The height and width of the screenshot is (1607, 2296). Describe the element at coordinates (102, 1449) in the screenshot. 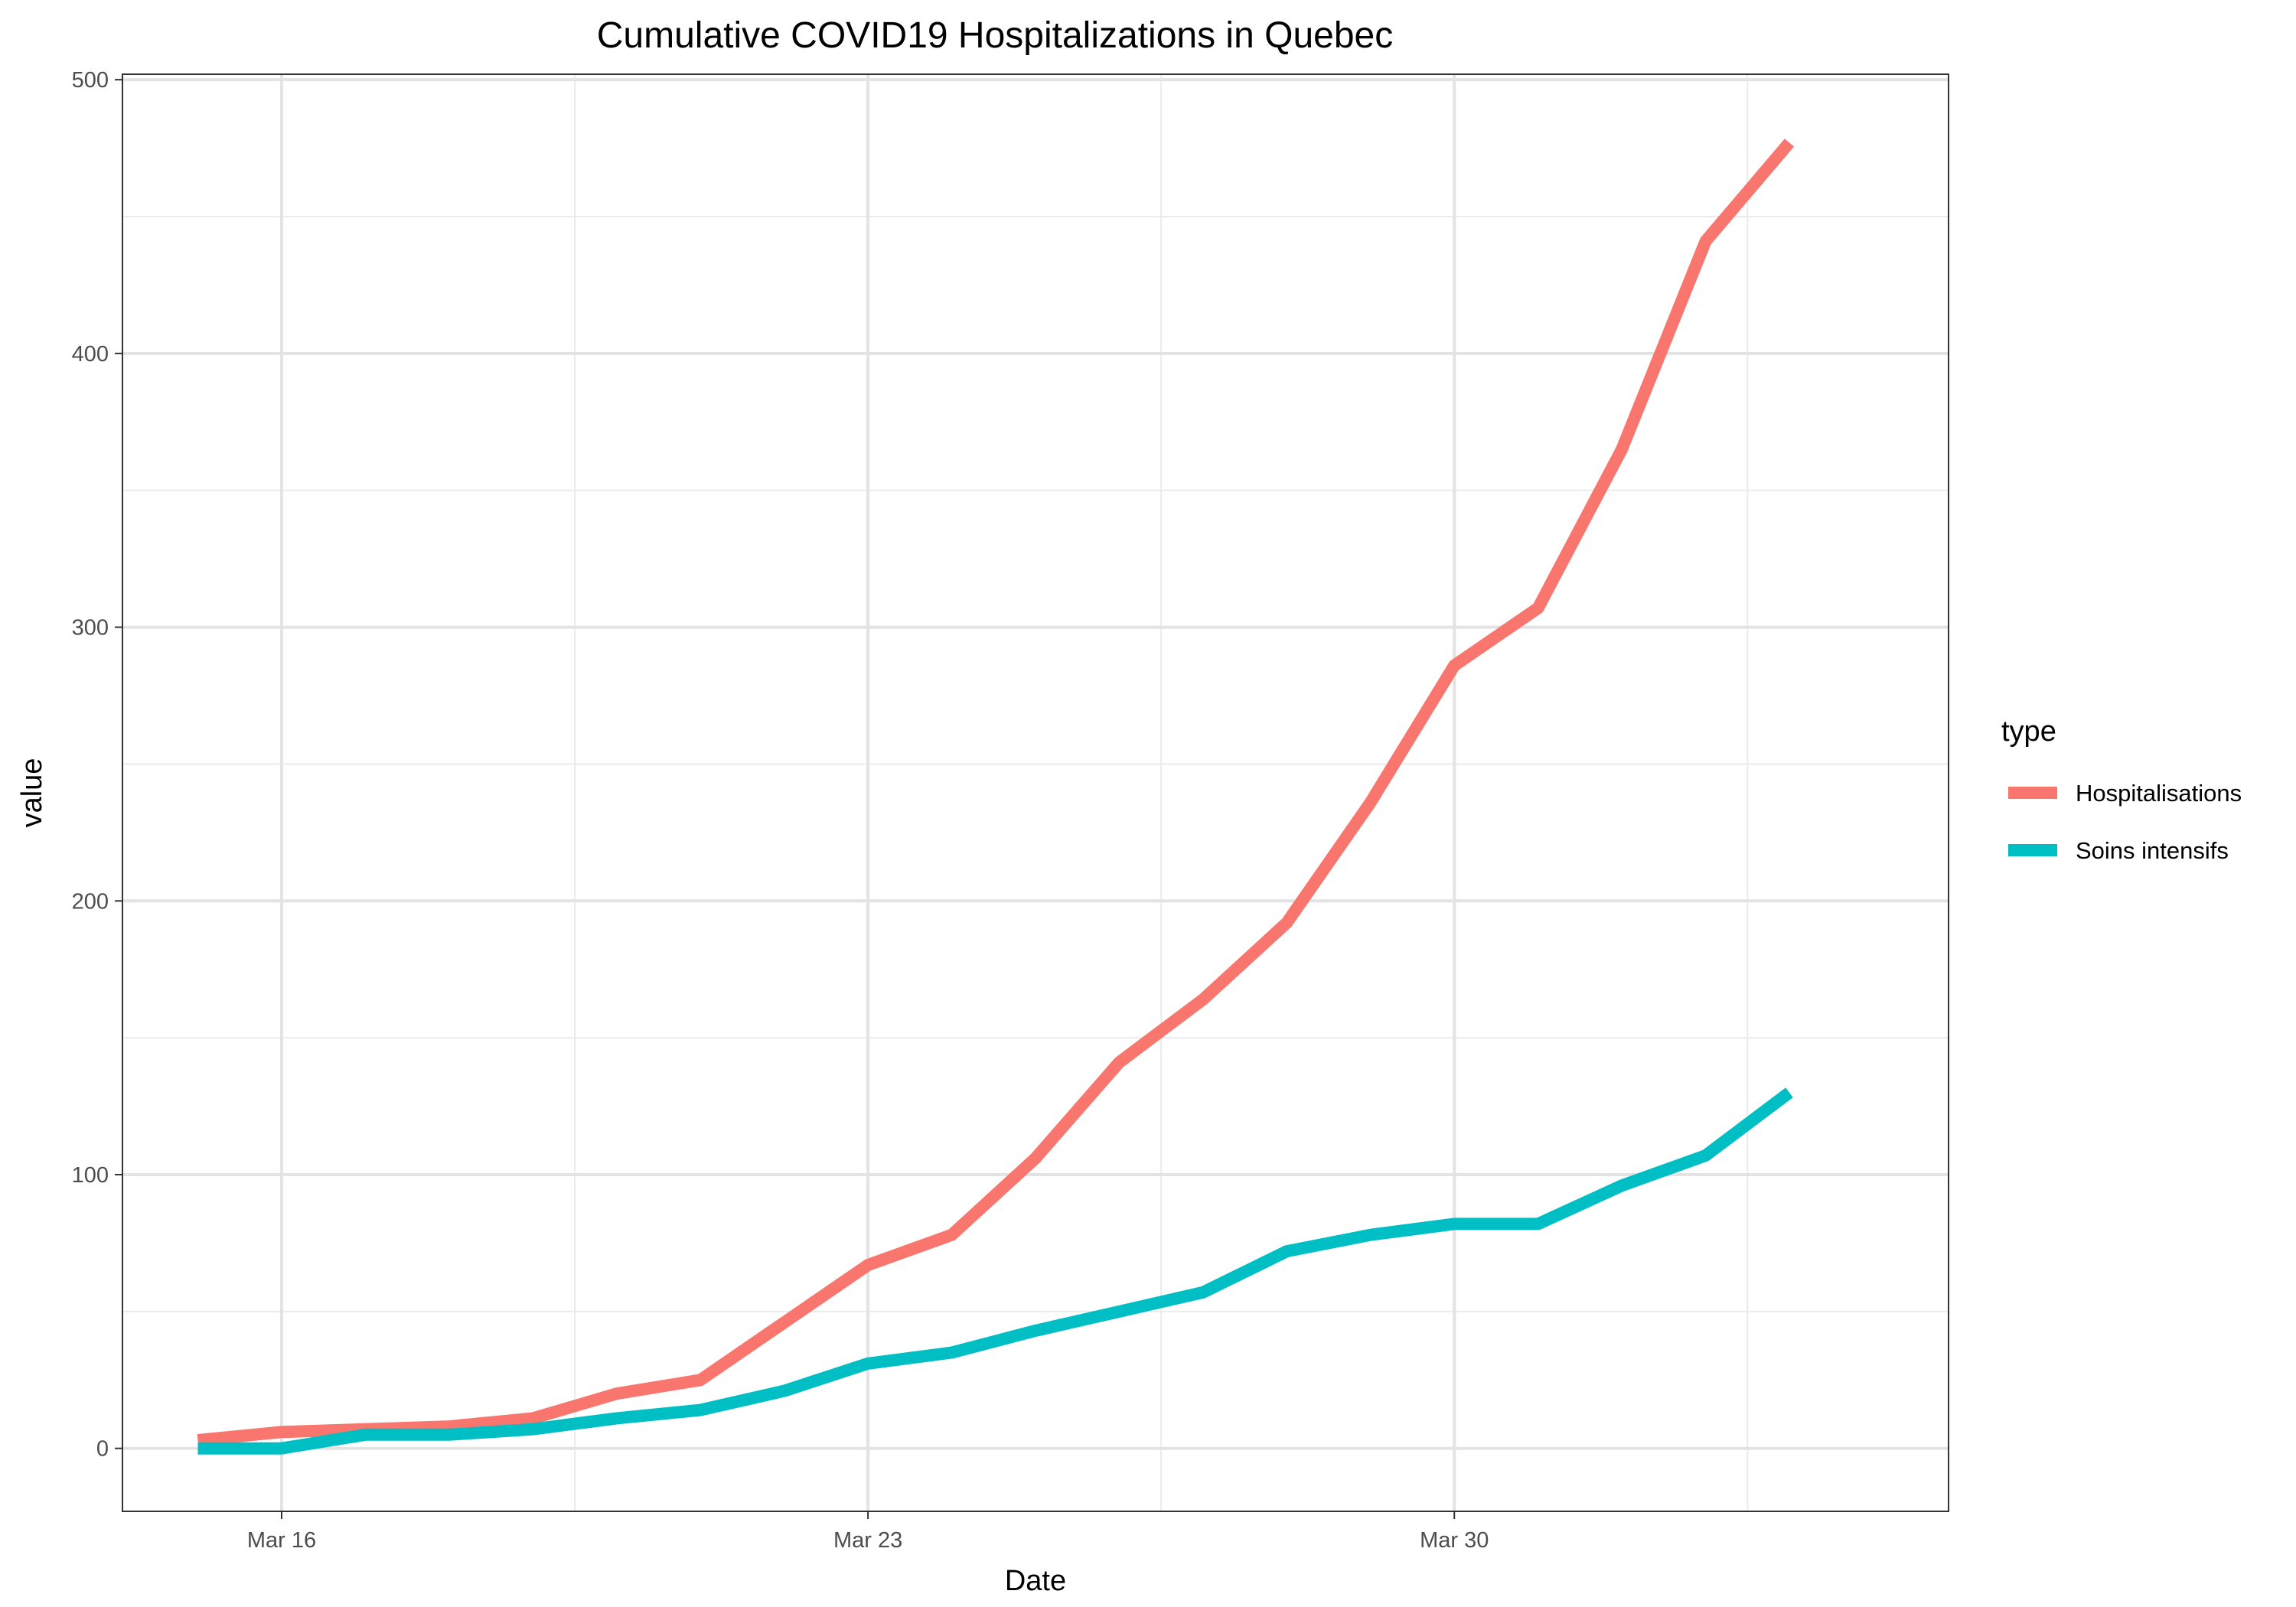

I see `y-tick-label: 0` at that location.